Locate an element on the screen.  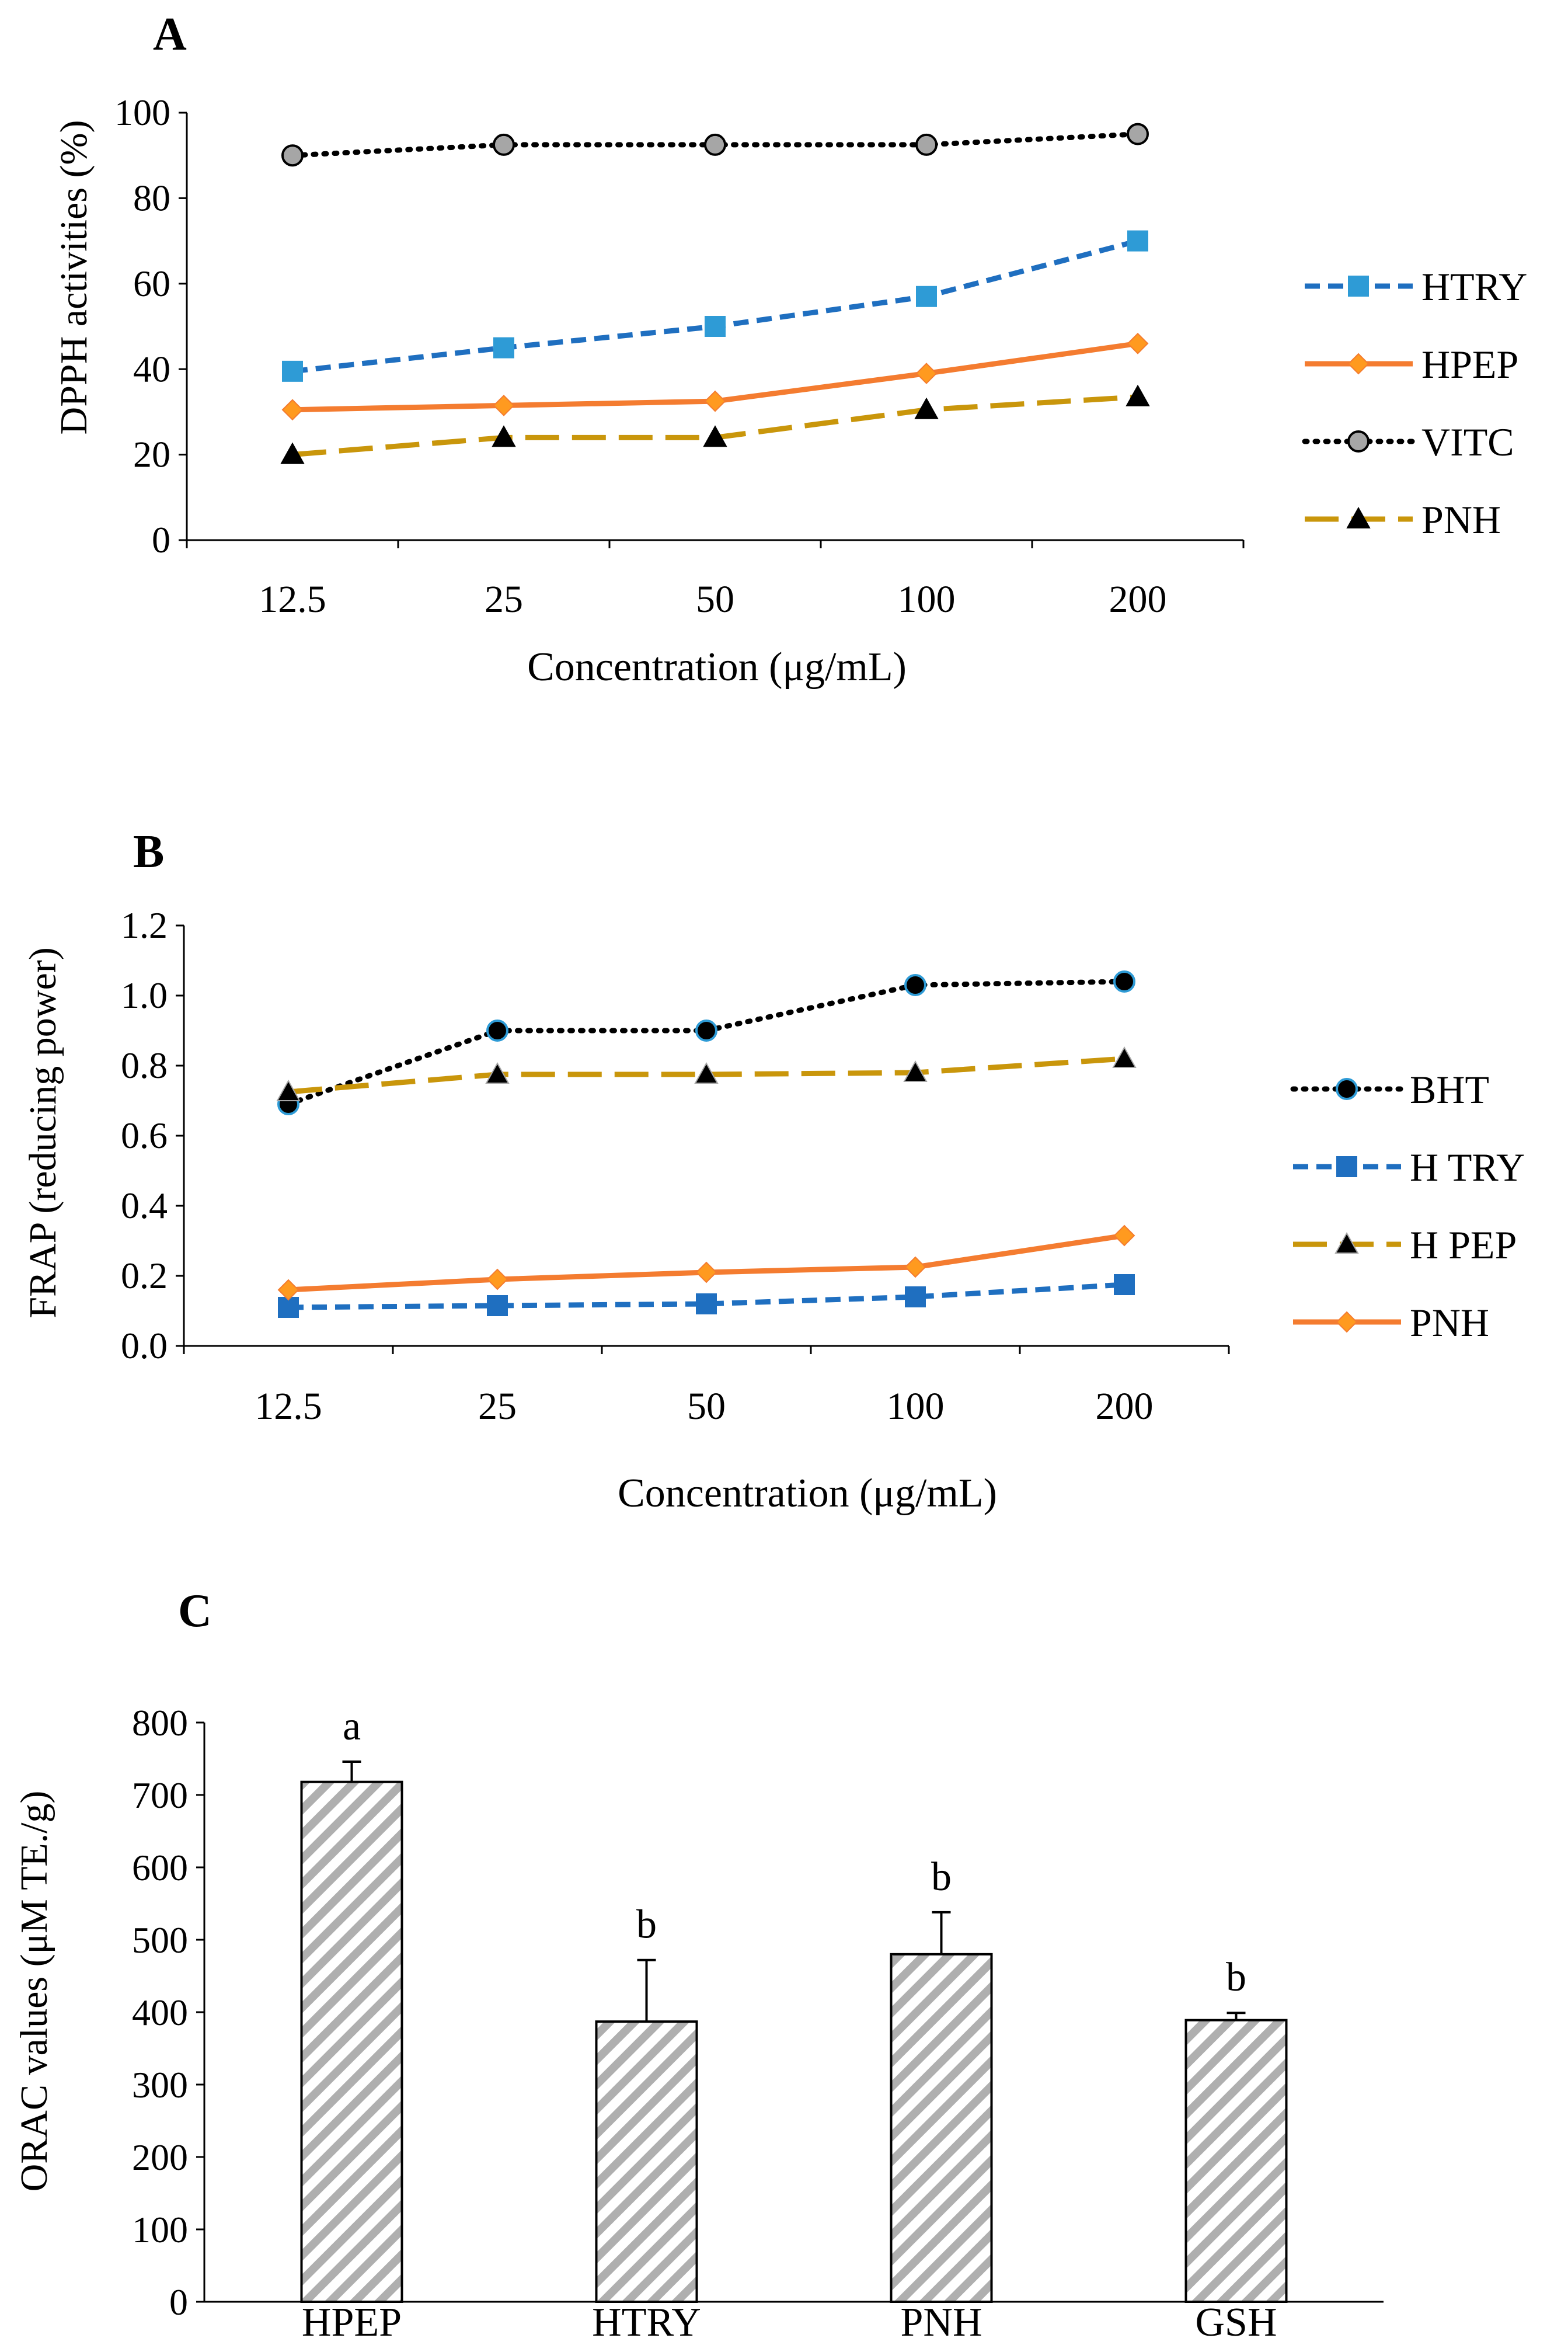
panel-b-series-bht is located at coordinates (706, 1042).